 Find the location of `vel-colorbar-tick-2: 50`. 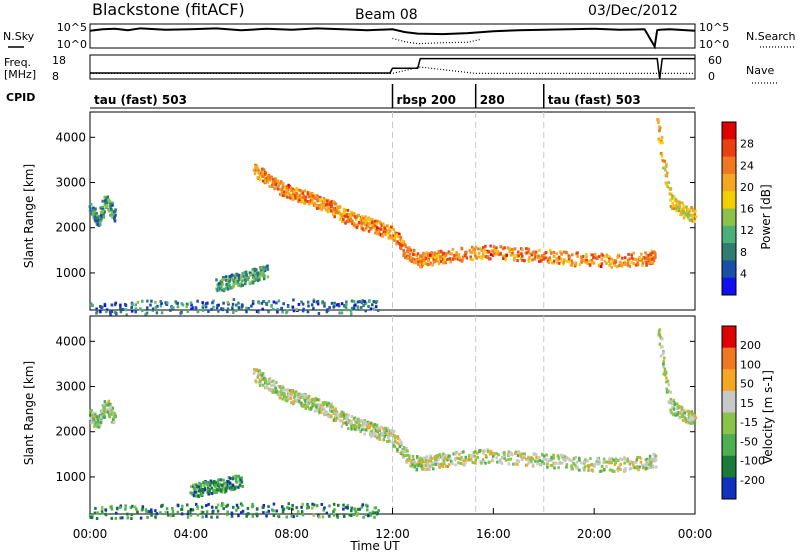

vel-colorbar-tick-2: 50 is located at coordinates (747, 384).